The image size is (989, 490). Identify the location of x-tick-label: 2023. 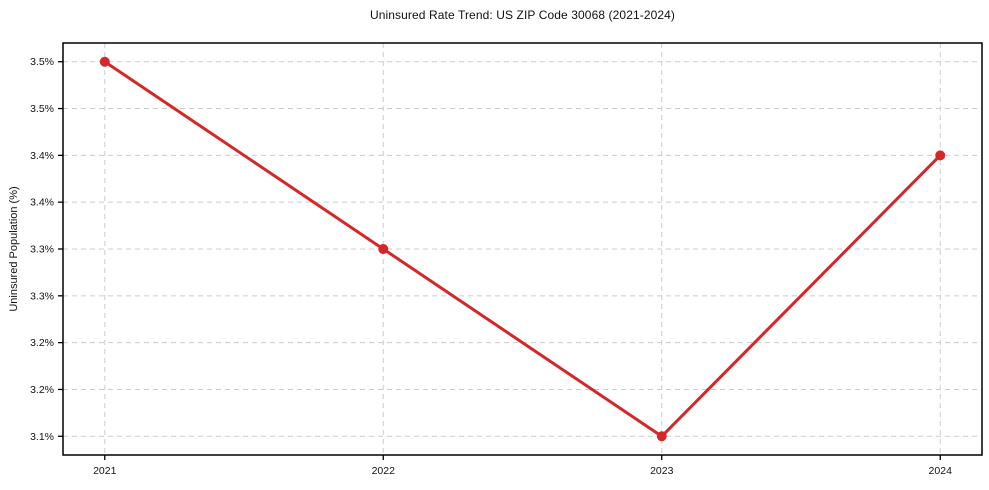
(662, 471).